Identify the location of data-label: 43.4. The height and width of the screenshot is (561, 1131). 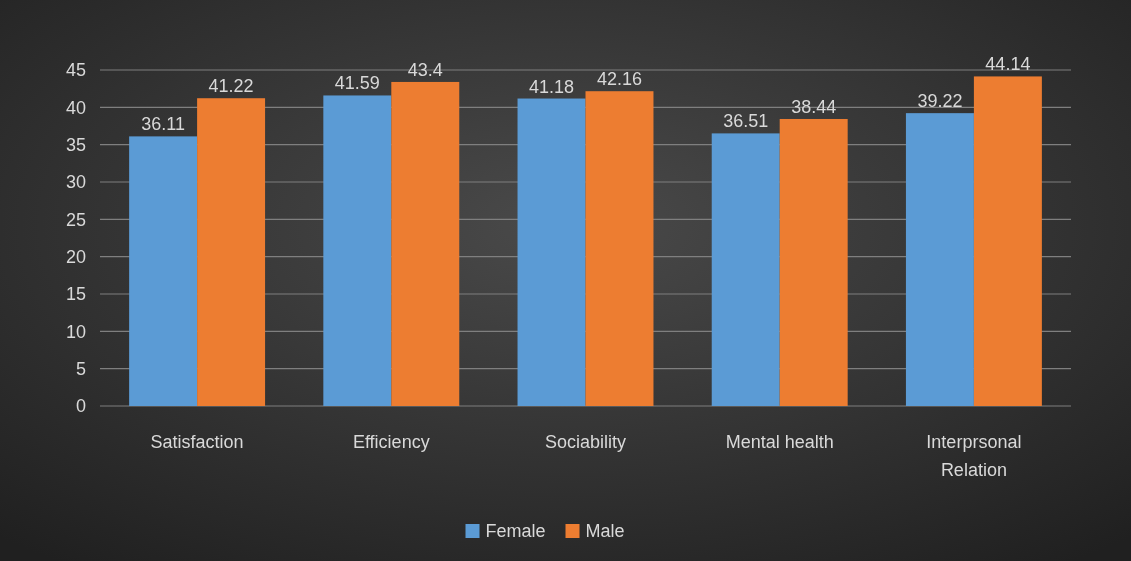
(425, 69).